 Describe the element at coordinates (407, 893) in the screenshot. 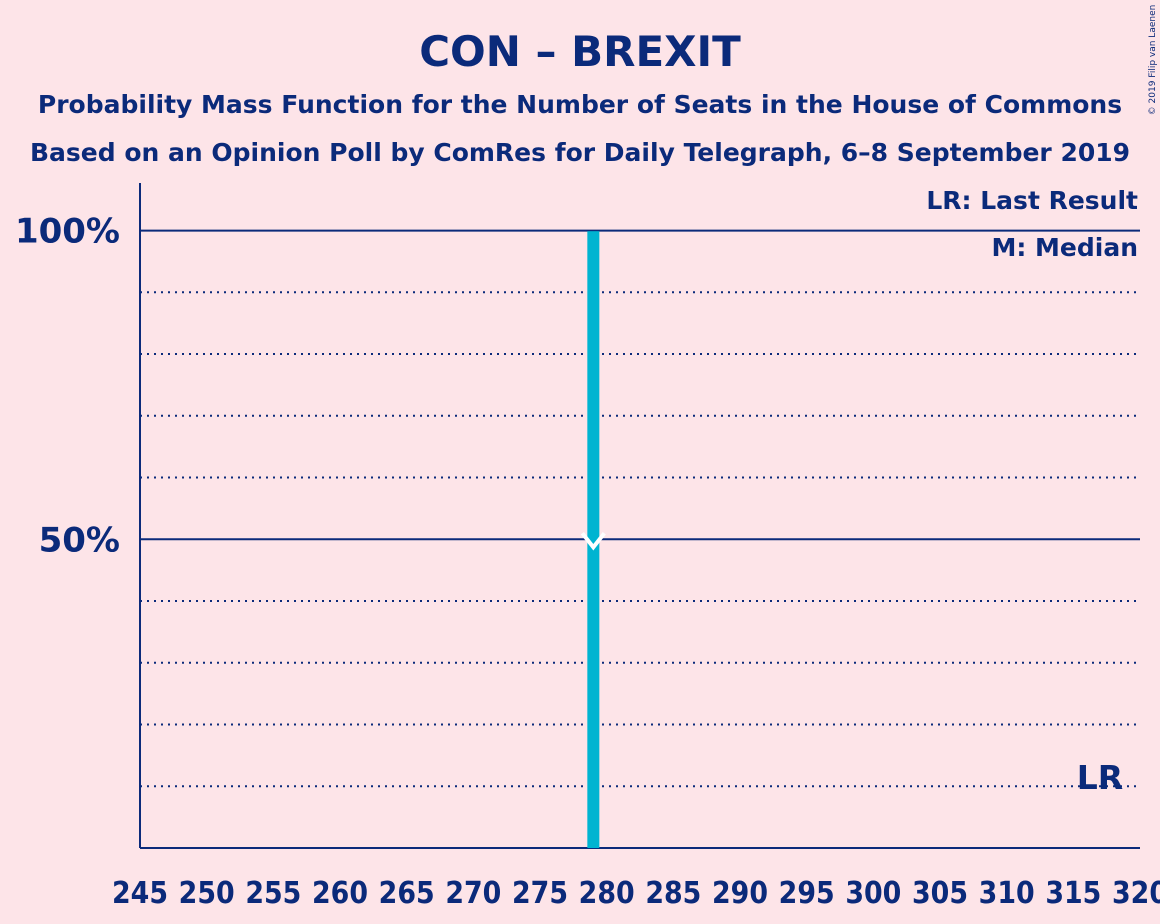

I see `x-tick-label: 265` at that location.